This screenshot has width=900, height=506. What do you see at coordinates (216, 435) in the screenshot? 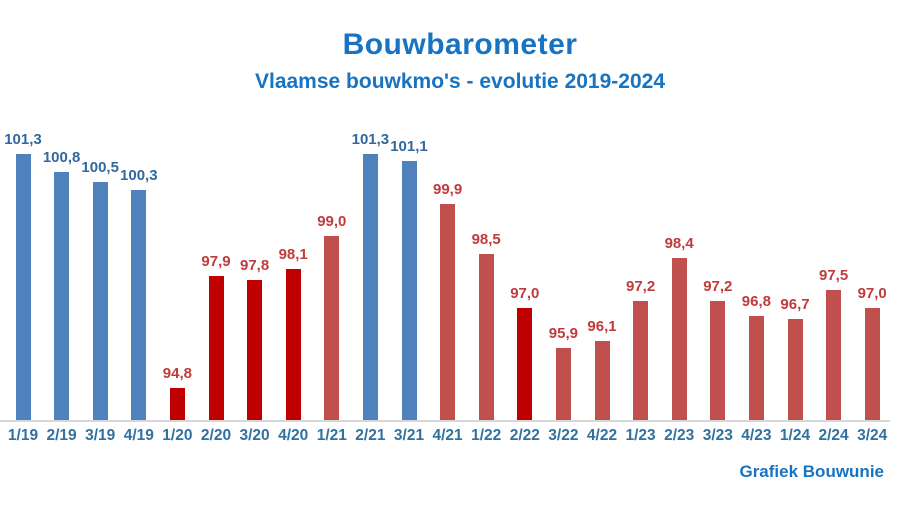
I see `x-tick-2-20: 2/20` at bounding box center [216, 435].